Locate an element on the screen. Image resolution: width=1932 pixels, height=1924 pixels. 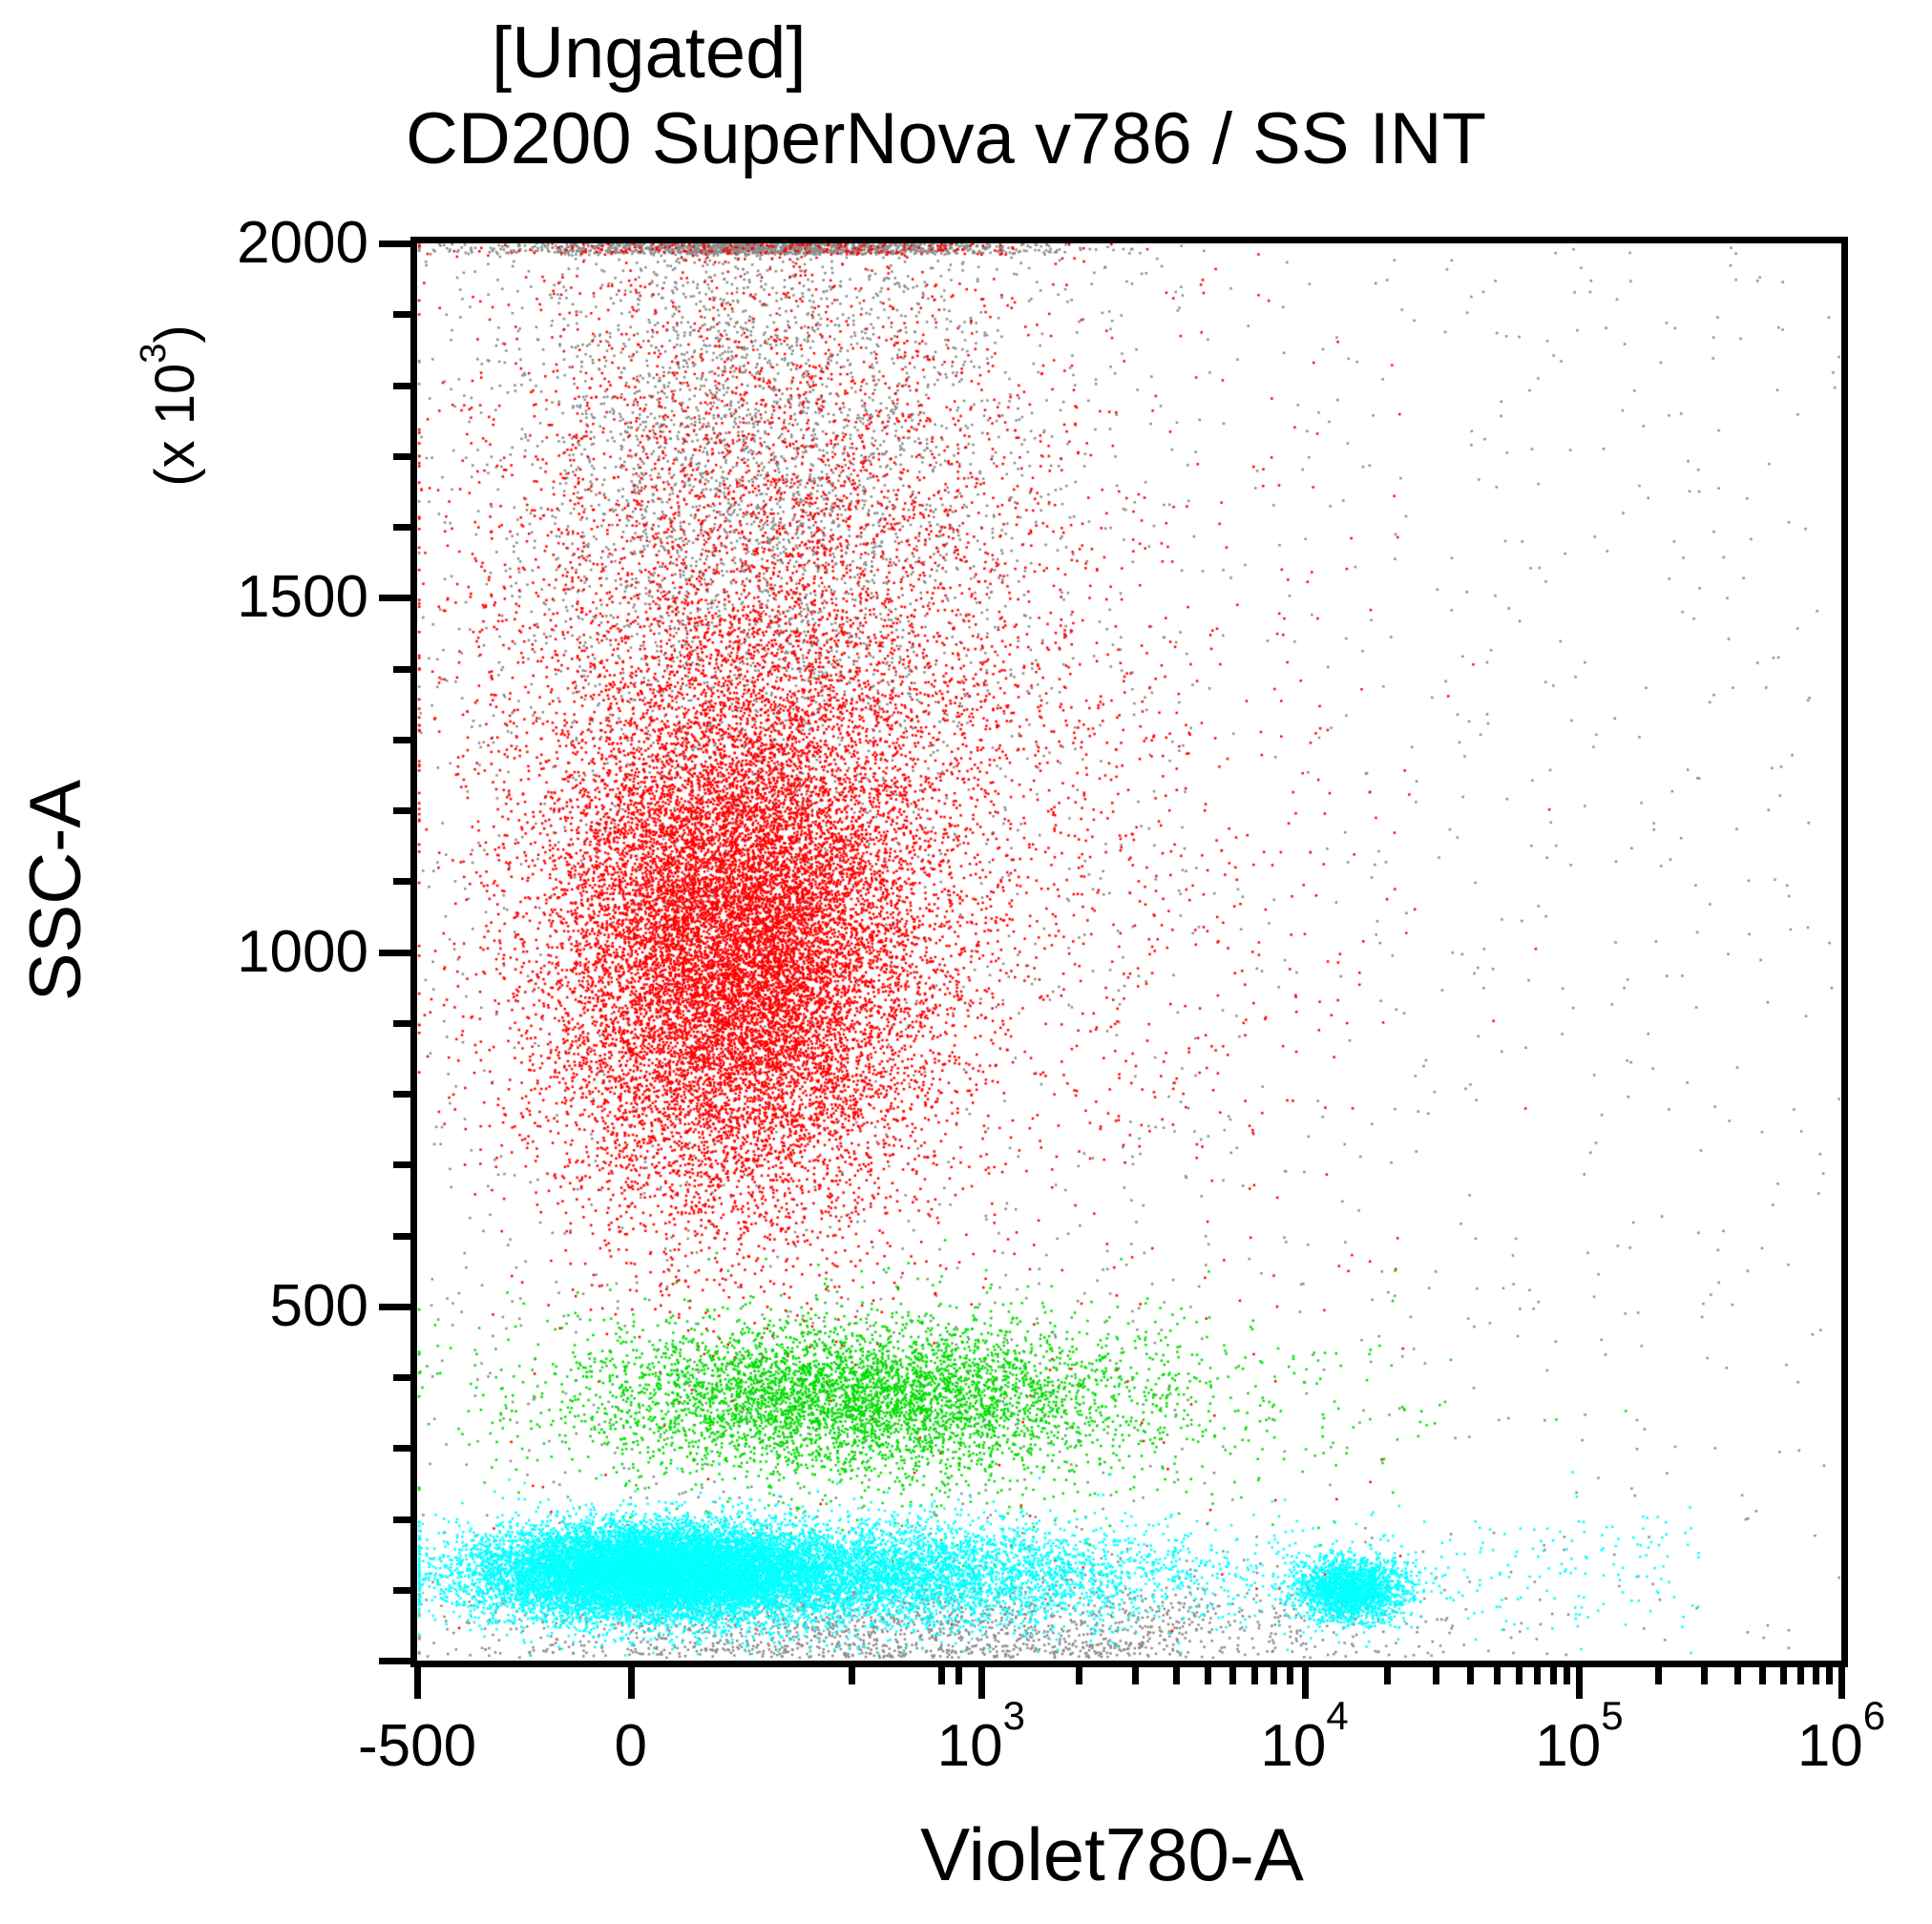
x-tick-label: 10⁴ is located at coordinates (1305, 1737).